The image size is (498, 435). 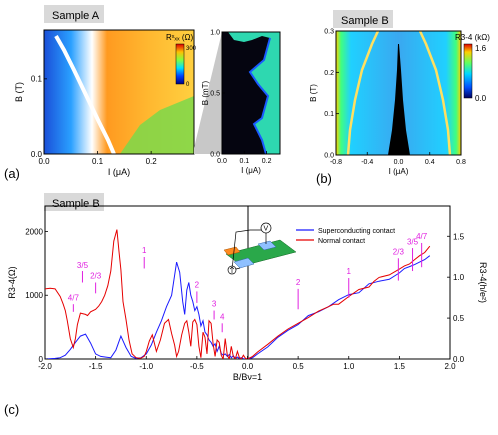 I want to click on panel-c-annotation-label: 4, so click(x=222, y=316).